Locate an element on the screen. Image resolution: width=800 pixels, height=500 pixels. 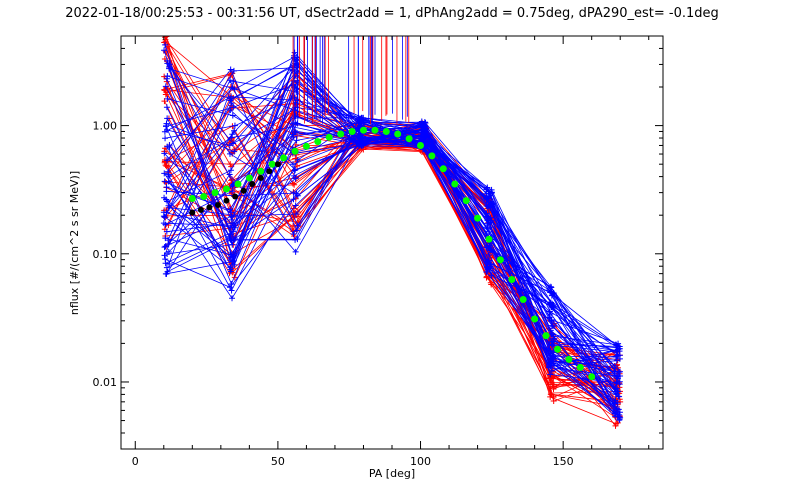
y-tick-label: 0.10 is located at coordinates (105, 254).